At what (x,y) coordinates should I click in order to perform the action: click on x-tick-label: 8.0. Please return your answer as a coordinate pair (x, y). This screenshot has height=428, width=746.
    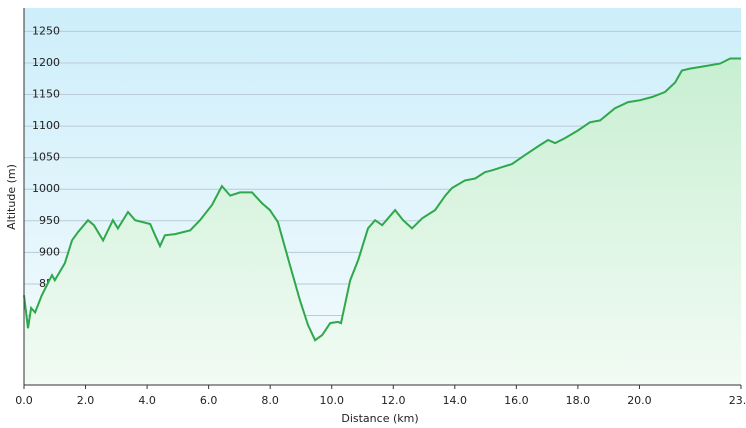
    Looking at the image, I should click on (270, 400).